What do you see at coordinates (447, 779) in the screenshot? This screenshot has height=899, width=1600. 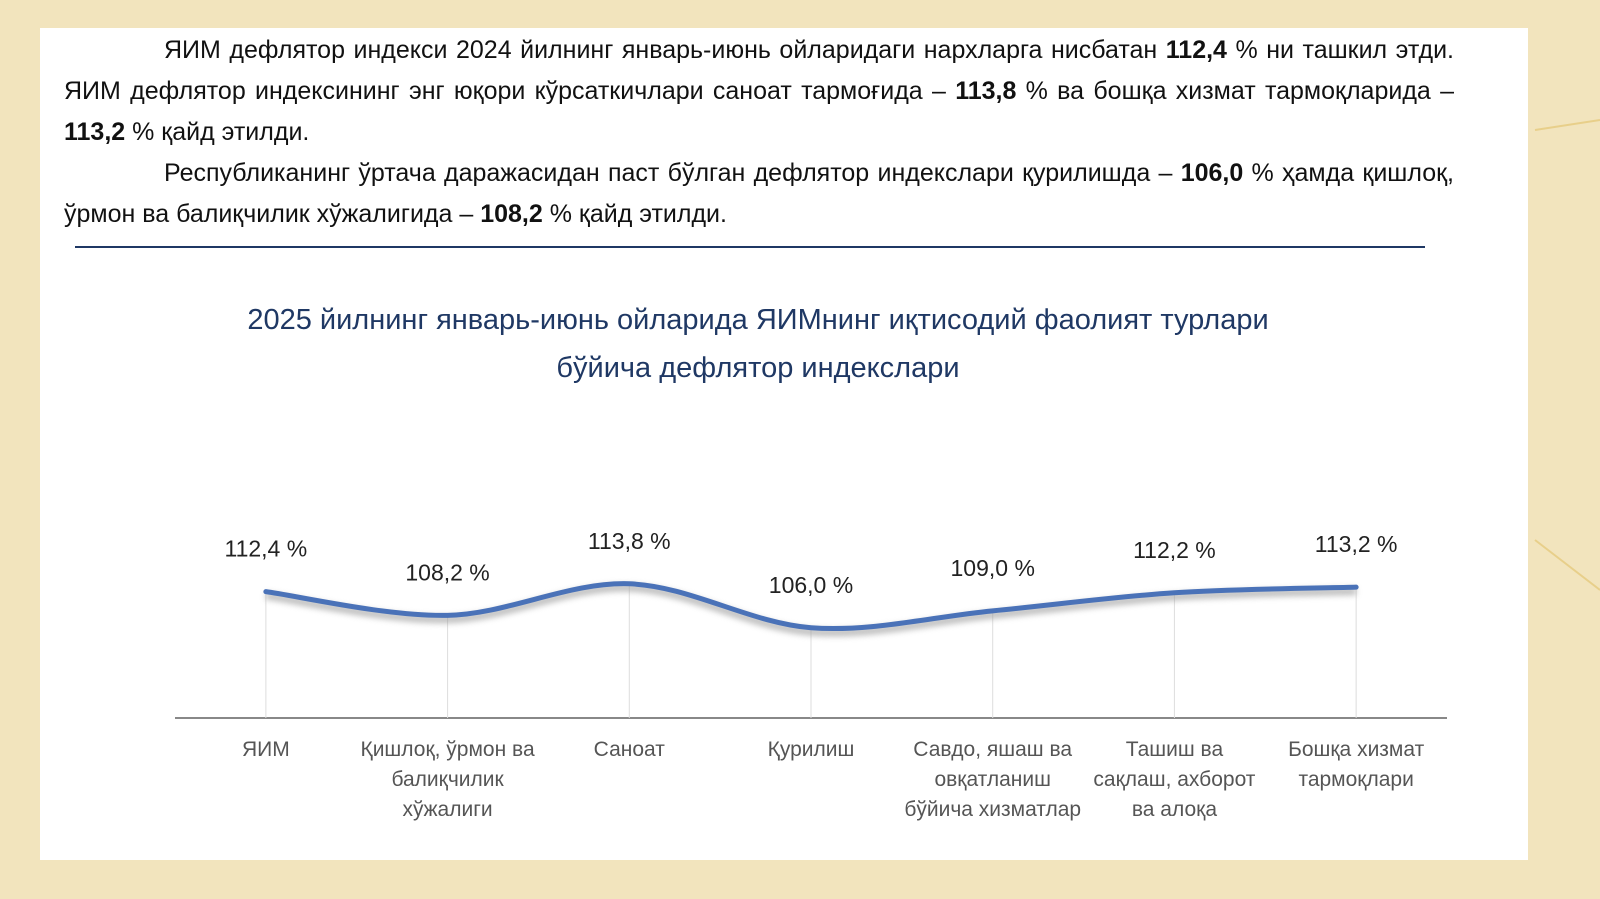 I see `x-tick-label: Қишлоқ, ўрмон ва балиқчилик хўжалиги` at bounding box center [447, 779].